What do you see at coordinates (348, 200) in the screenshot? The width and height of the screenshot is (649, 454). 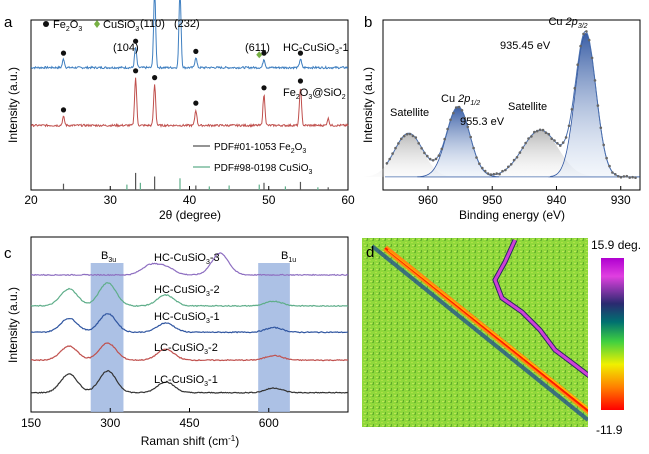 I see `x-tick-label: 60` at bounding box center [348, 200].